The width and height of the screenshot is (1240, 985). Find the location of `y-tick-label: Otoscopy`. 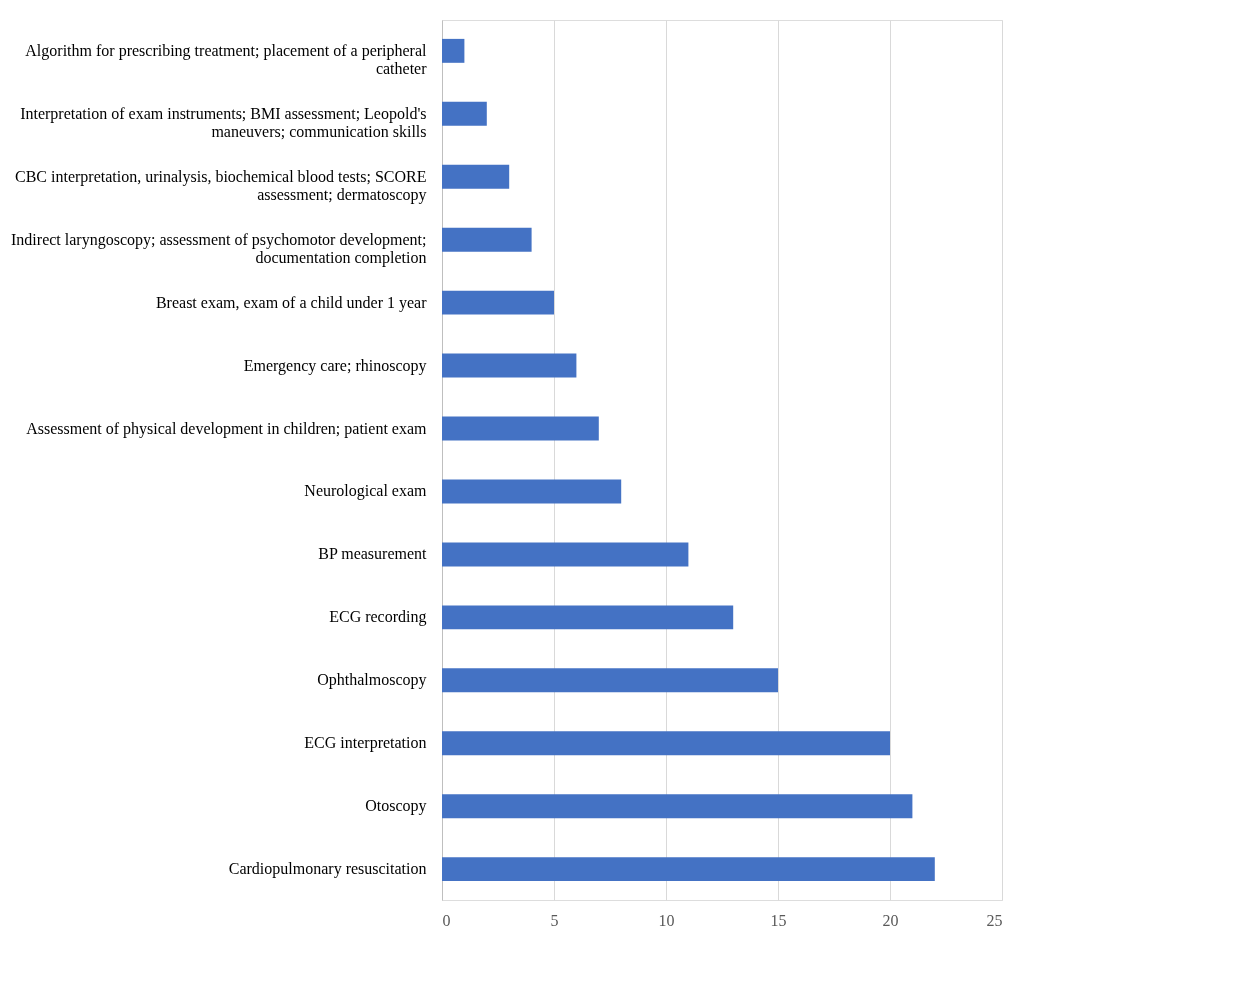

y-tick-label: Otoscopy is located at coordinates (396, 806).